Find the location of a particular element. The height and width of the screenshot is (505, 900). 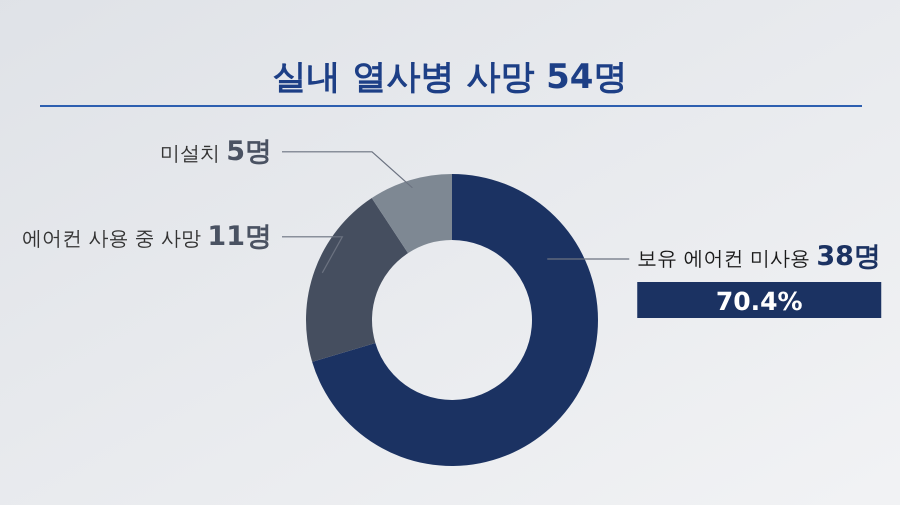

slice-label: 에어컨 사용 중 사망 is located at coordinates (115, 238).